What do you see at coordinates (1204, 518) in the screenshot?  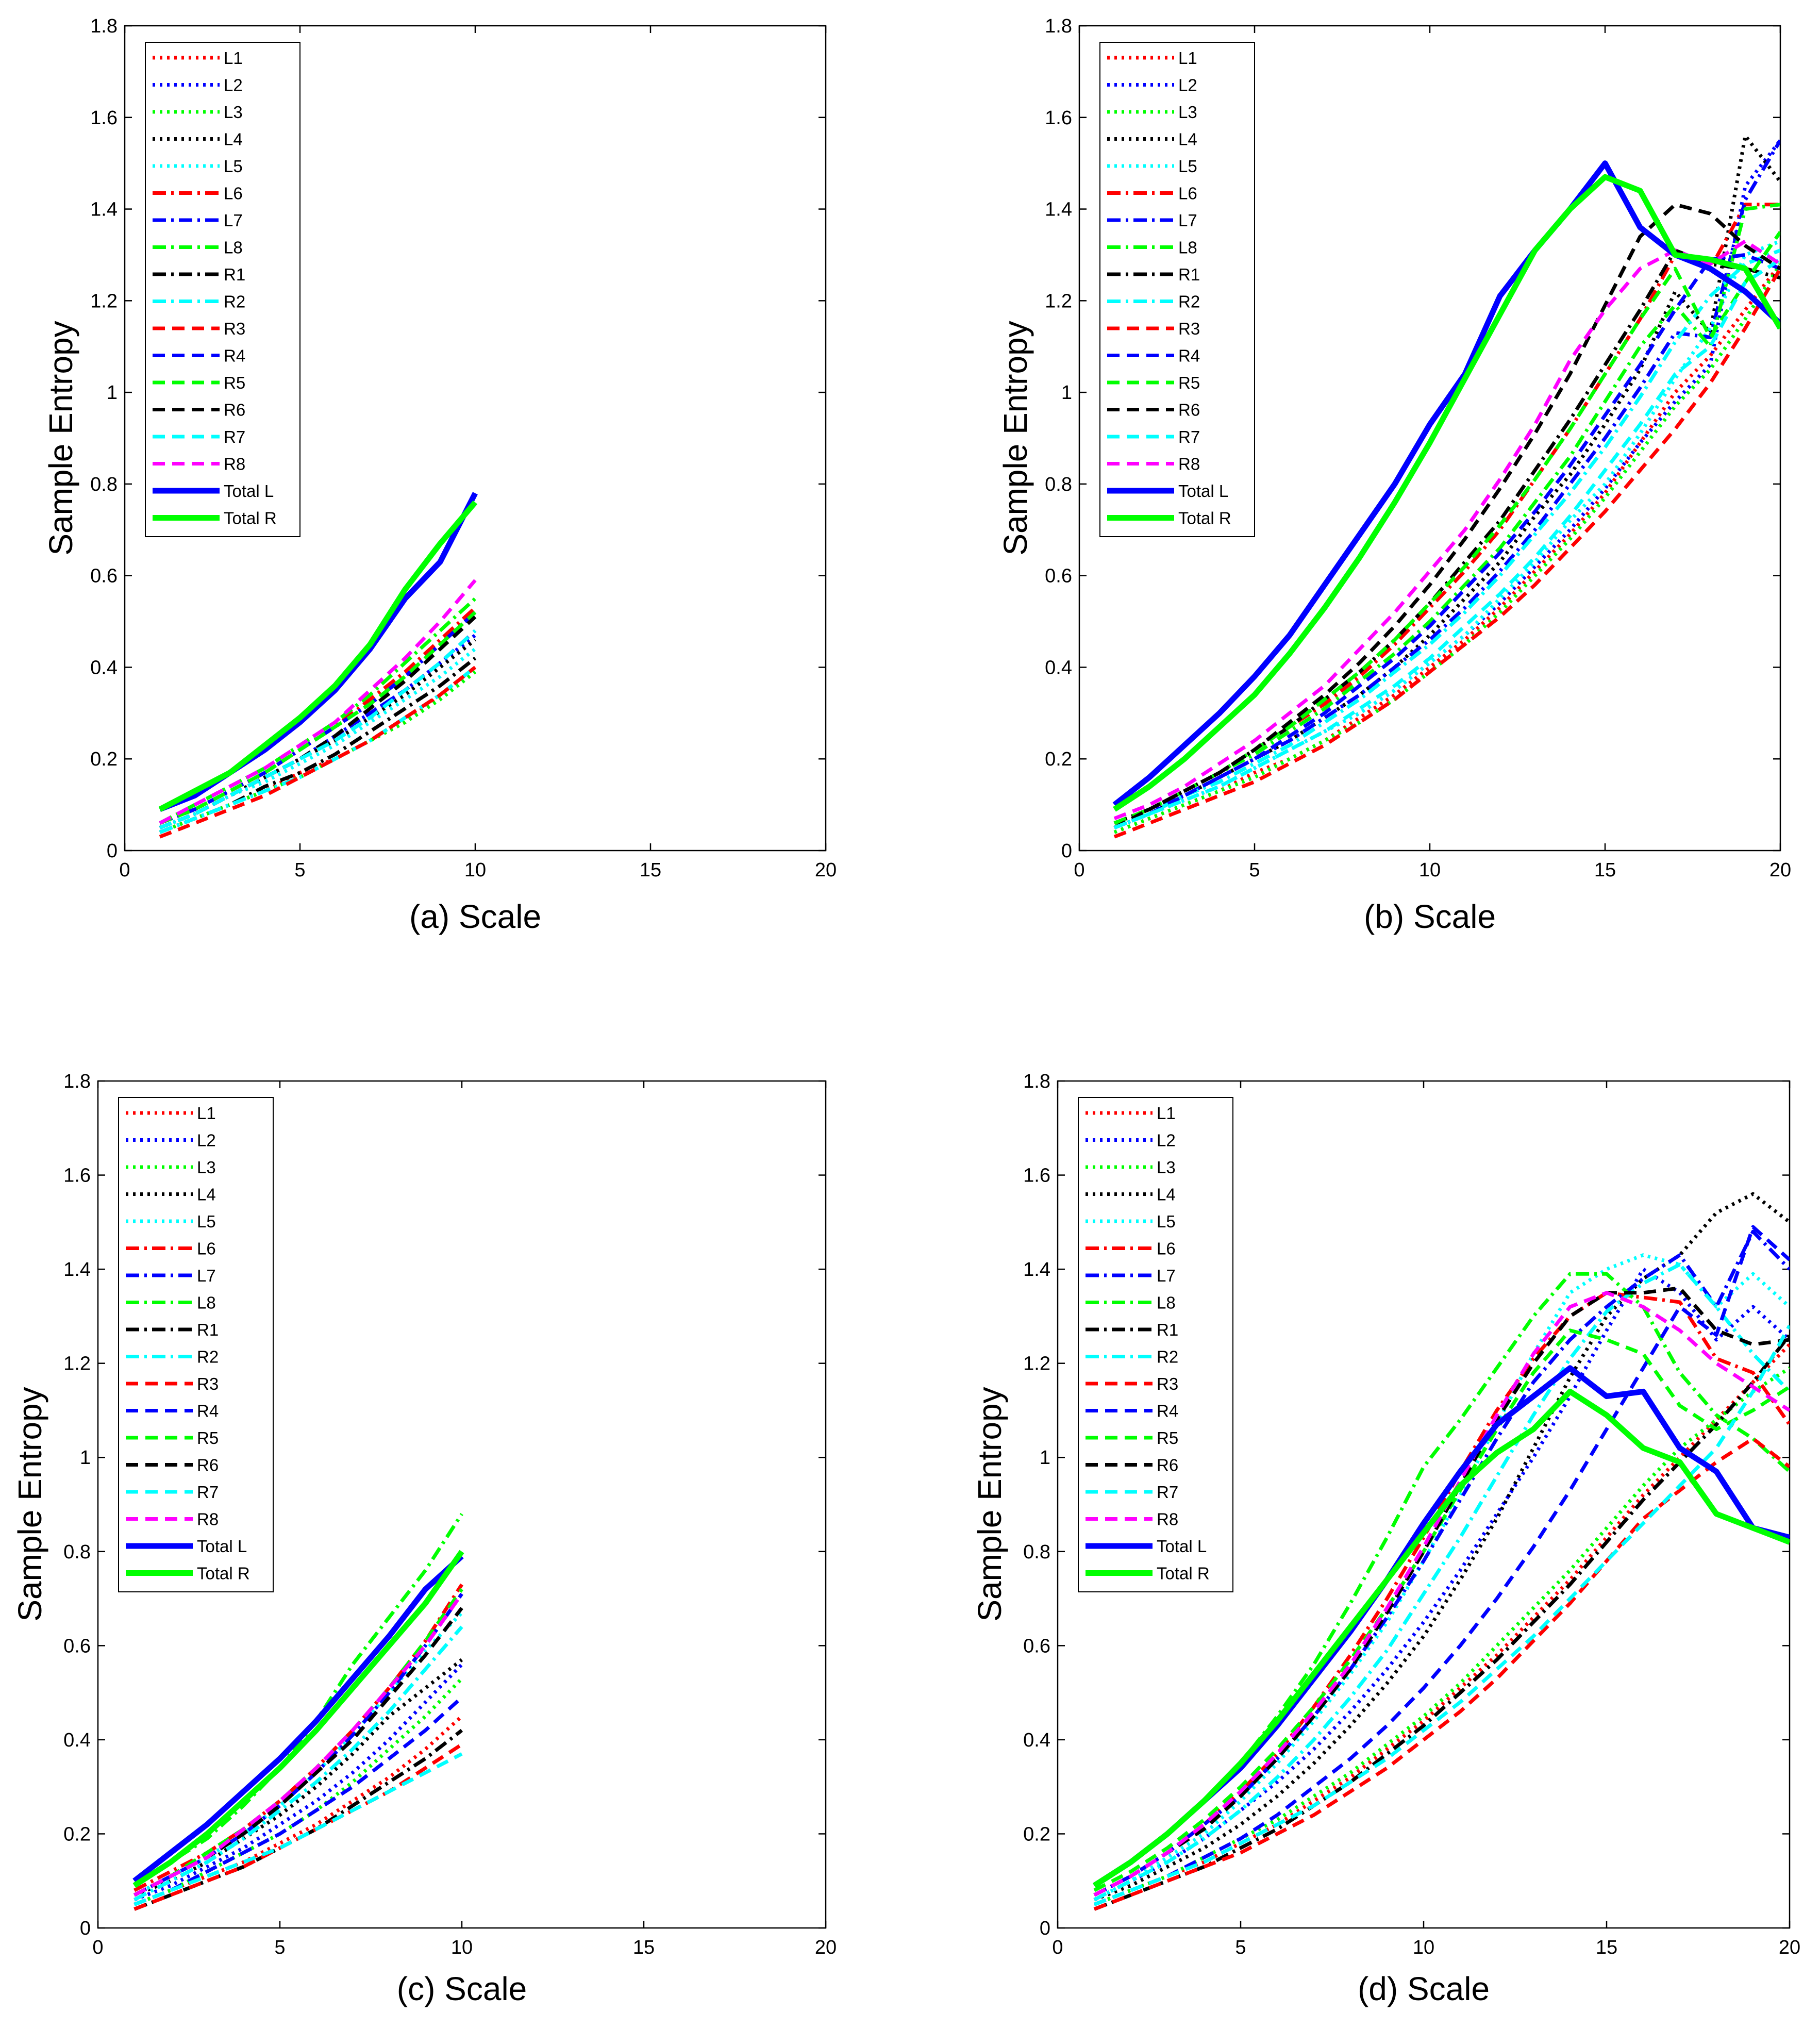 I see `panel-b-legend-label: Total R` at bounding box center [1204, 518].